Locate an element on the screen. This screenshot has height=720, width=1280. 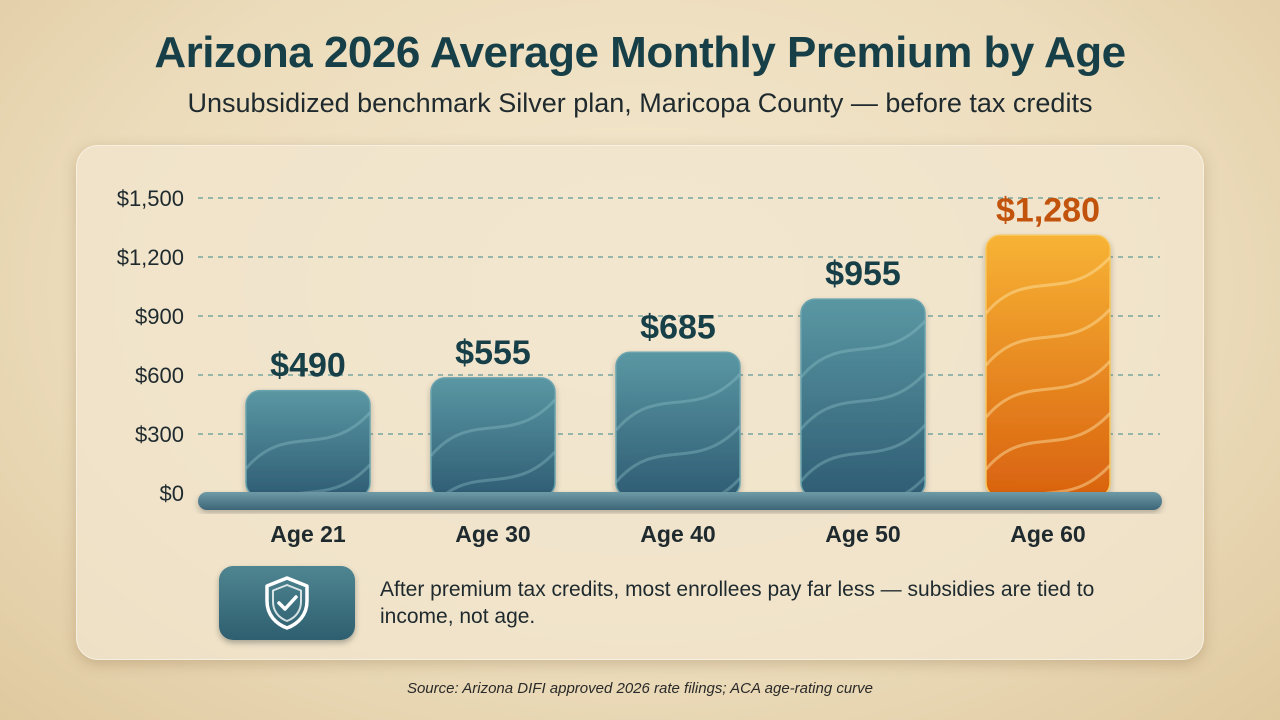
y-tick-label: $1,200 is located at coordinates (150, 257).